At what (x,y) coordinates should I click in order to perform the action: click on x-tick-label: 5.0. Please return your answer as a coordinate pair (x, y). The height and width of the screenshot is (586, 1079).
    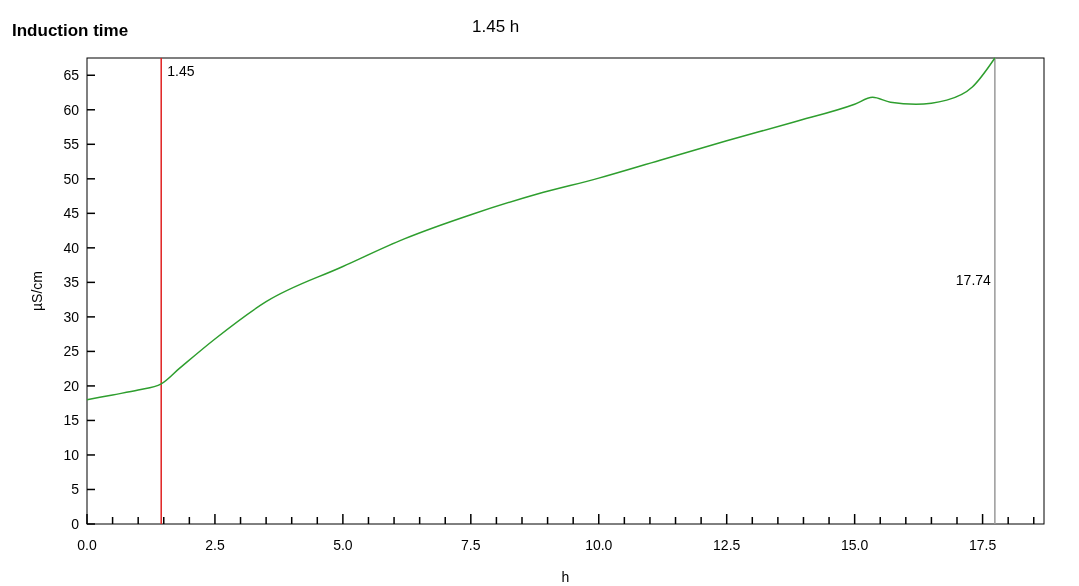
    Looking at the image, I should click on (343, 545).